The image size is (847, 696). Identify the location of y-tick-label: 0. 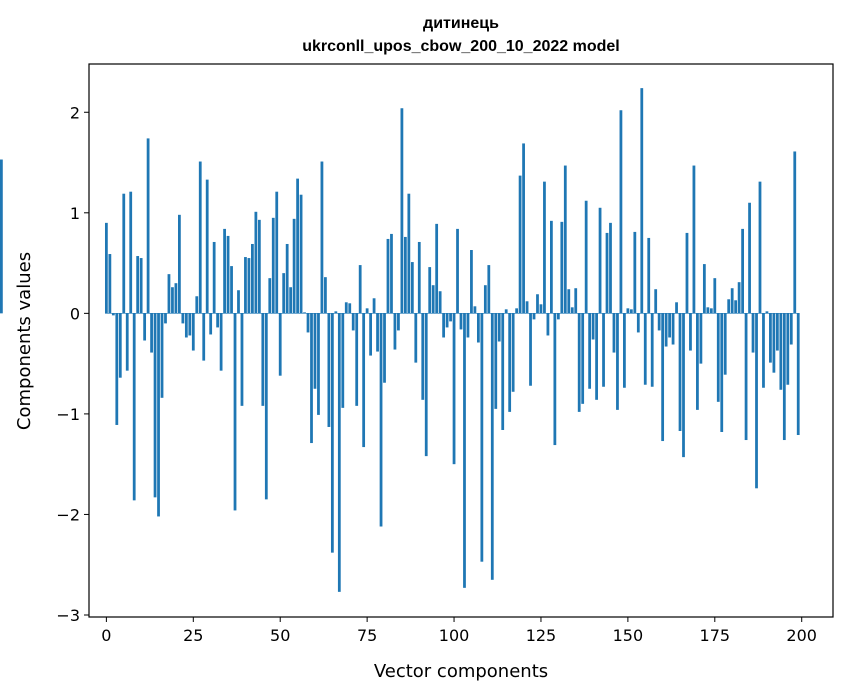
(75, 313).